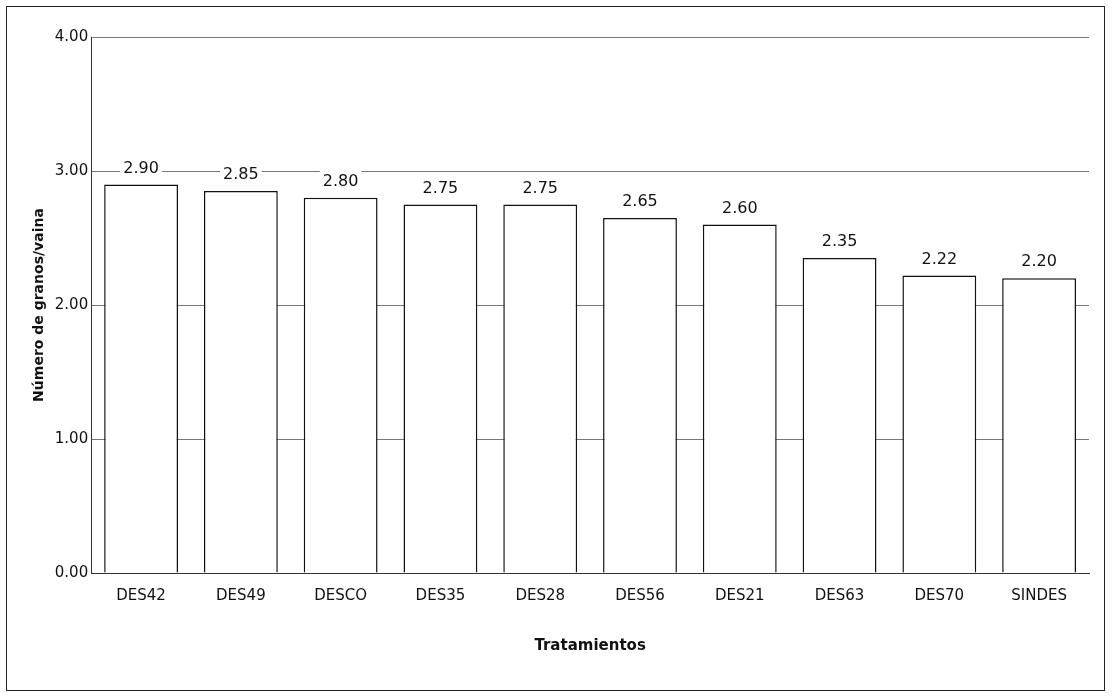  Describe the element at coordinates (141, 167) in the screenshot. I see `data-label: 2.90` at that location.